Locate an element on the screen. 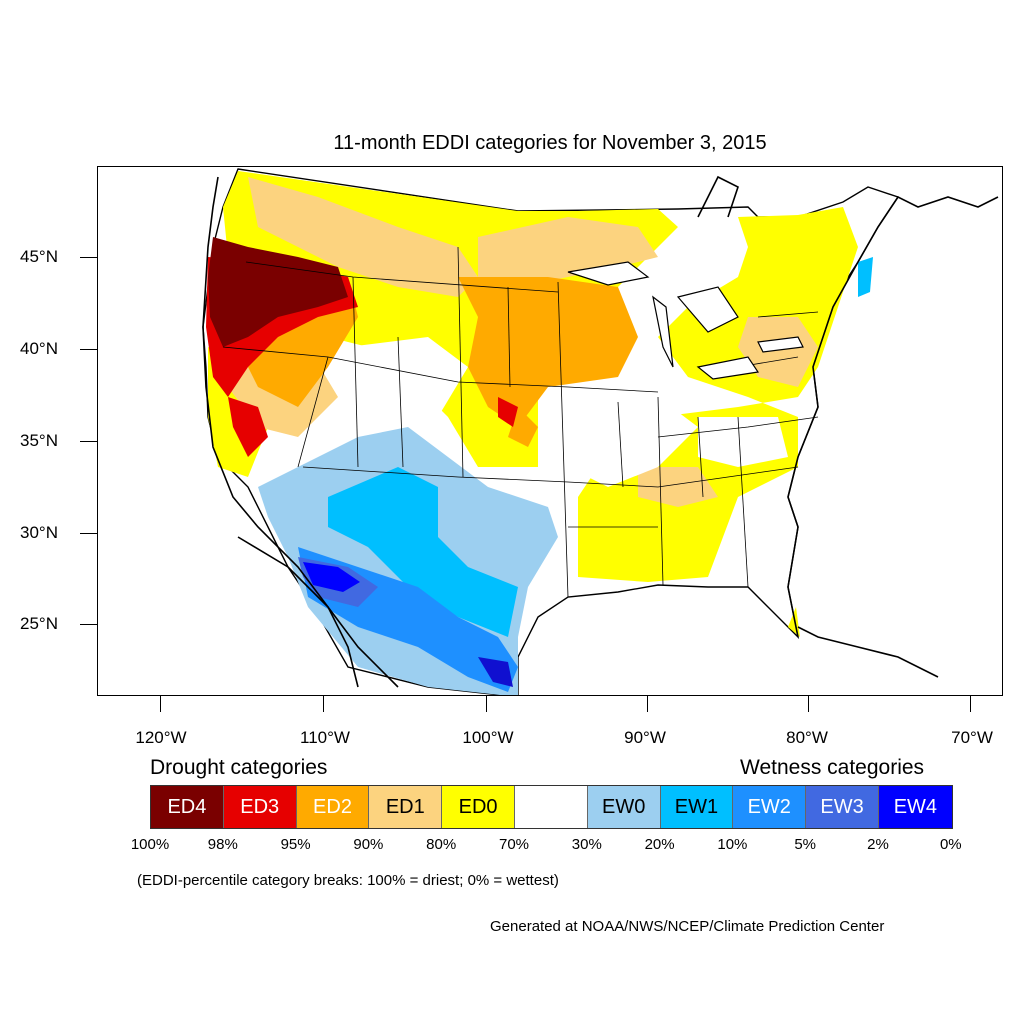  legend-break-label: 98% is located at coordinates (222, 844).